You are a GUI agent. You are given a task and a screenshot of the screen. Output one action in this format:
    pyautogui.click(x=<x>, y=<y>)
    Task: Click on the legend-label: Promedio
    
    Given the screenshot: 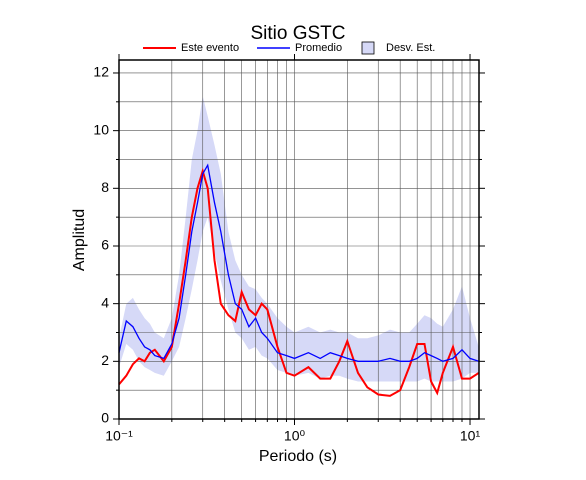 What is the action you would take?
    pyautogui.click(x=318, y=48)
    